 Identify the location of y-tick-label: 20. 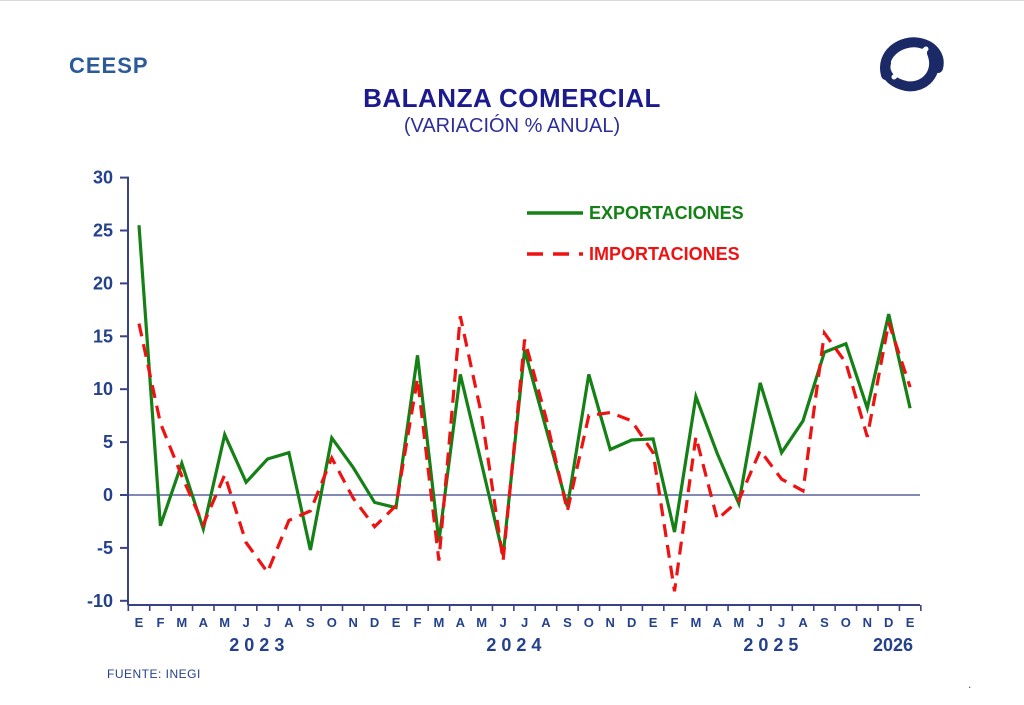
(103, 283).